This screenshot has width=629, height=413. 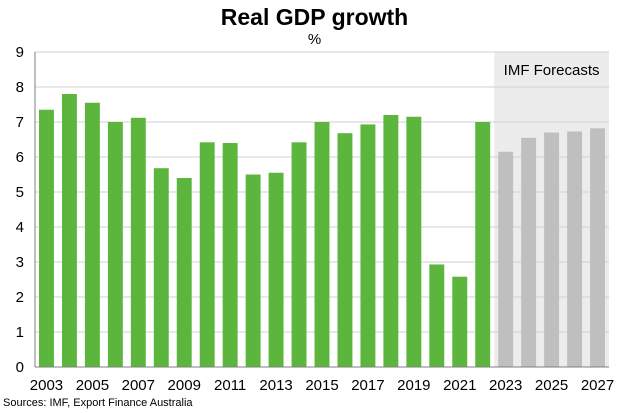 I want to click on y-axis-ticks: 0 1 2 3 4 5 6 7 8 9, so click(x=20, y=210).